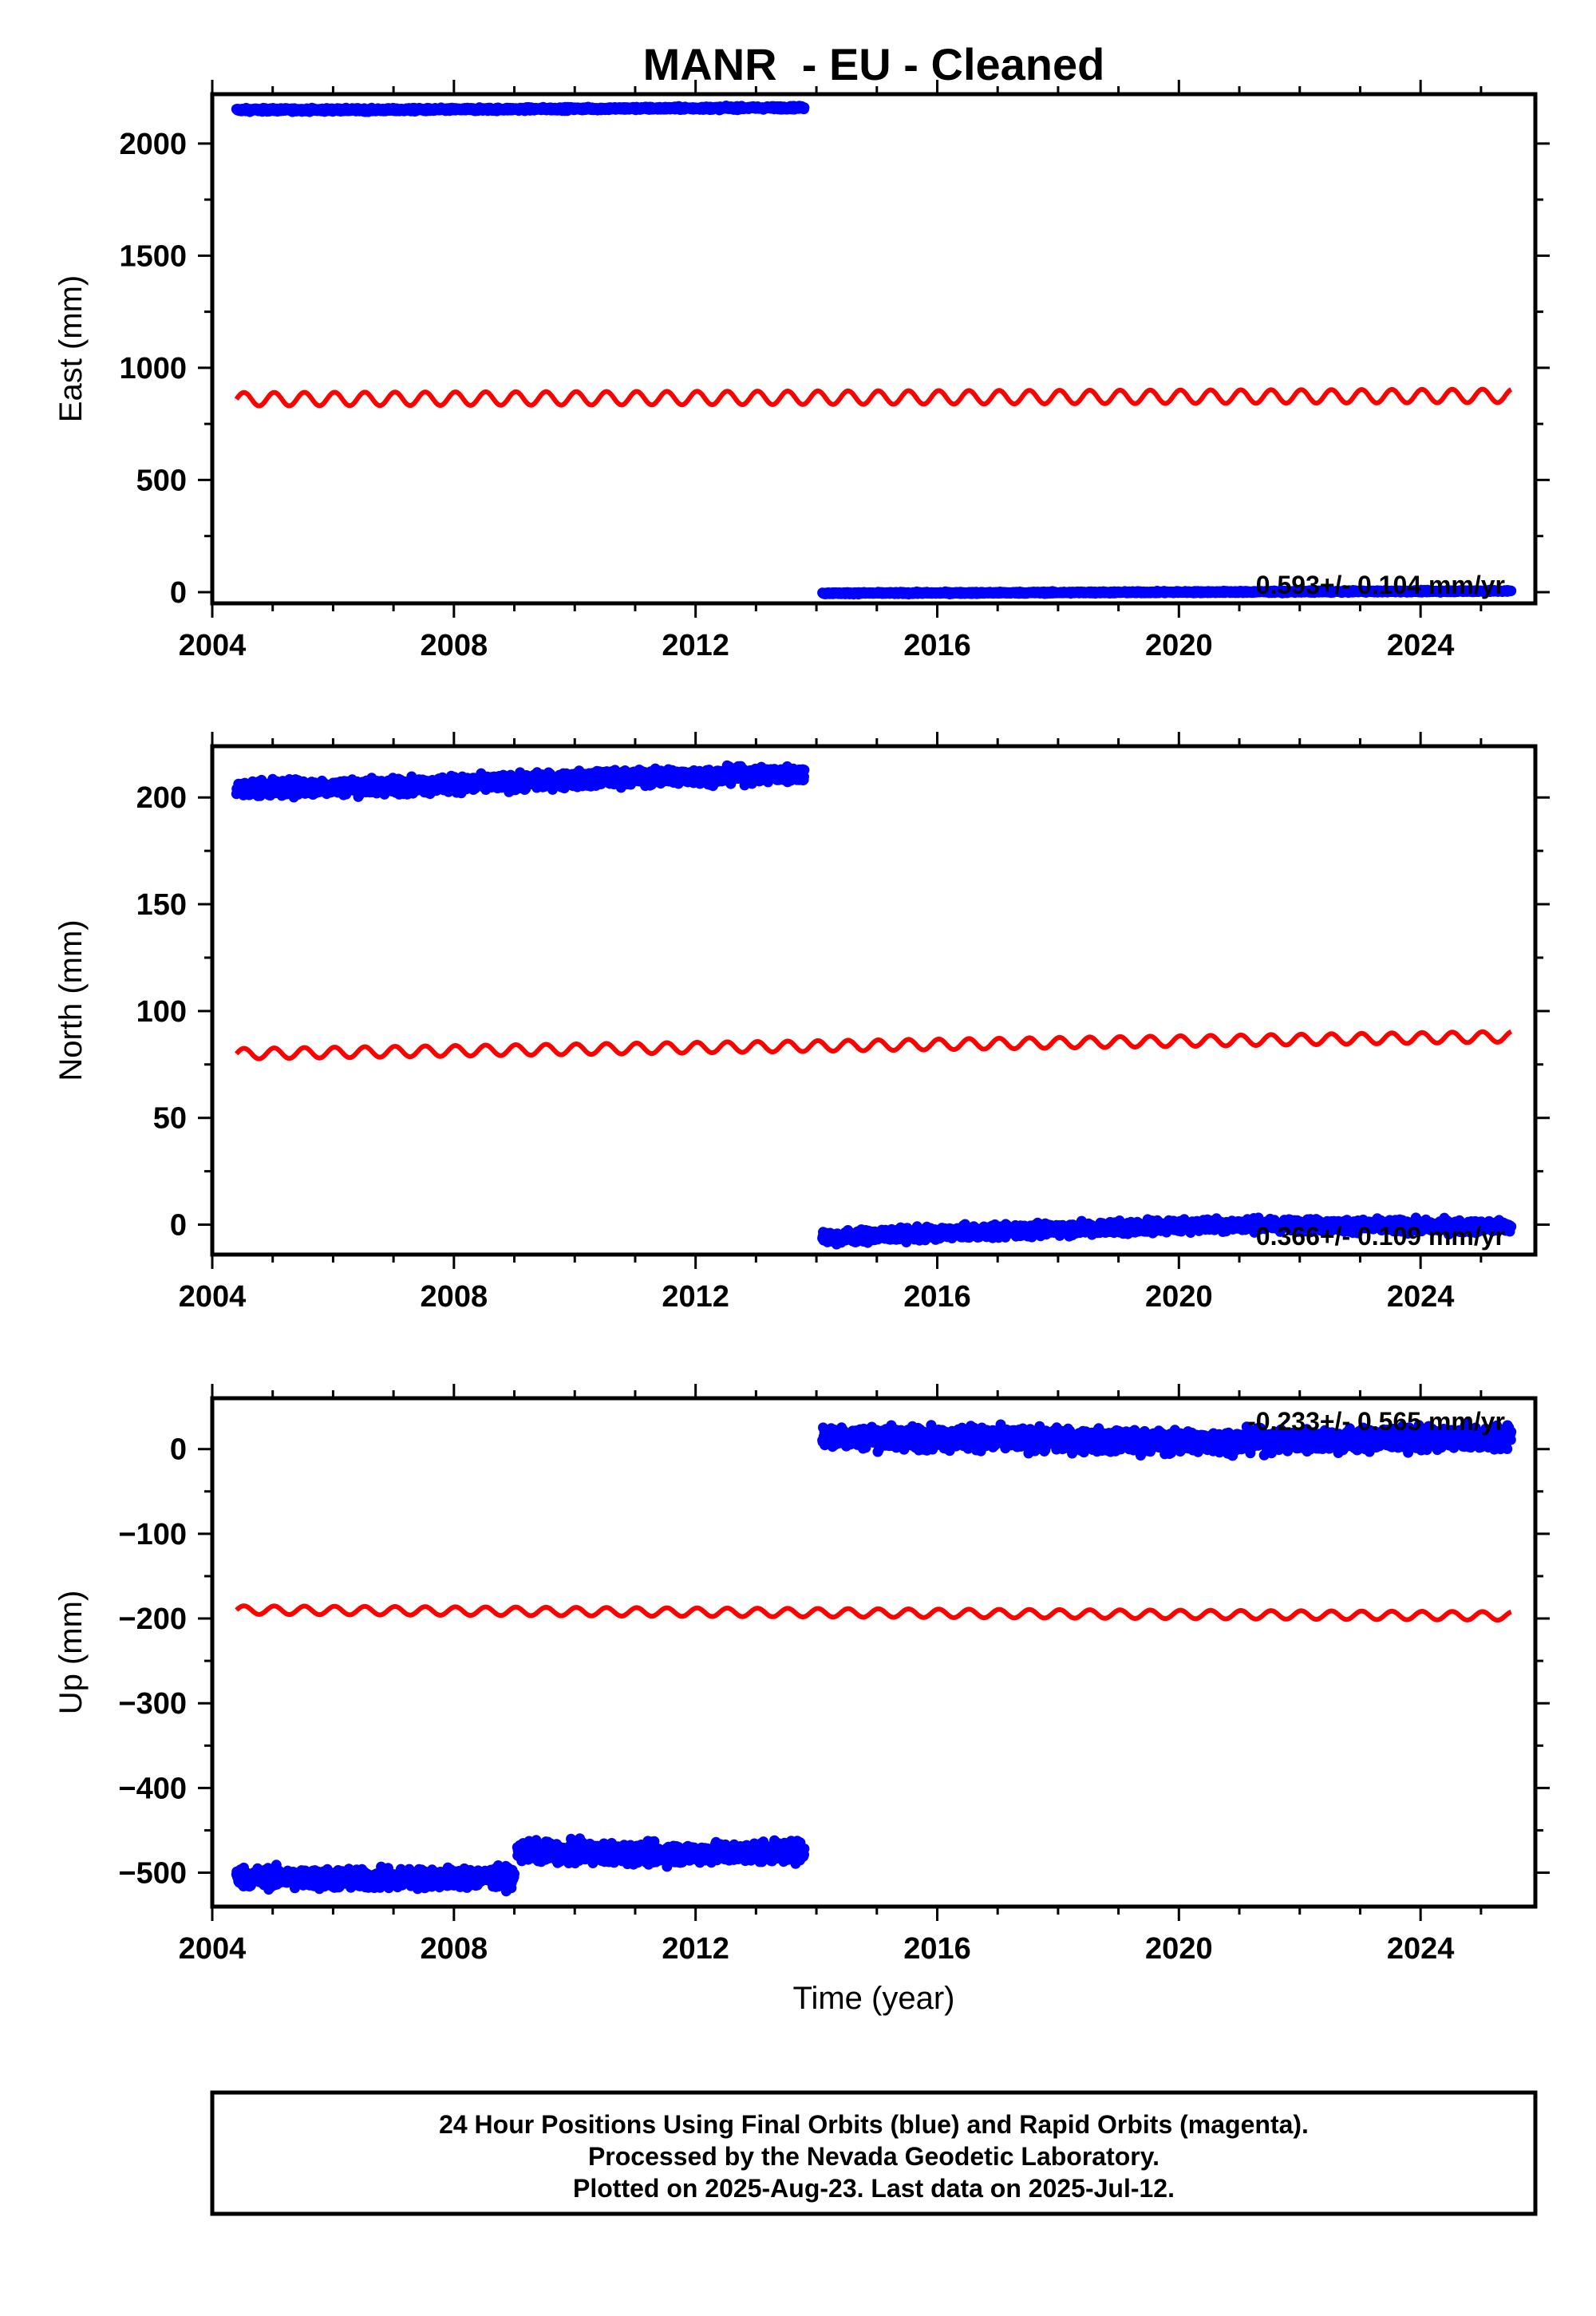 This screenshot has width=1596, height=2316. Describe the element at coordinates (874, 64) in the screenshot. I see `chart-title: MANR - EU - Cleaned` at that location.